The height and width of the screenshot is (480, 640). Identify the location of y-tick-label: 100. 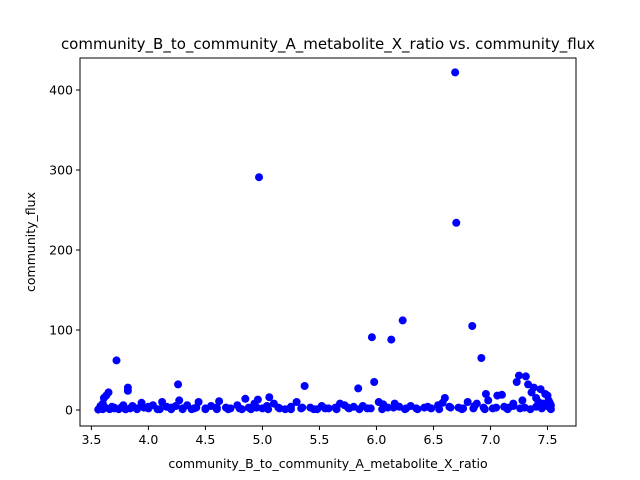
(61, 330).